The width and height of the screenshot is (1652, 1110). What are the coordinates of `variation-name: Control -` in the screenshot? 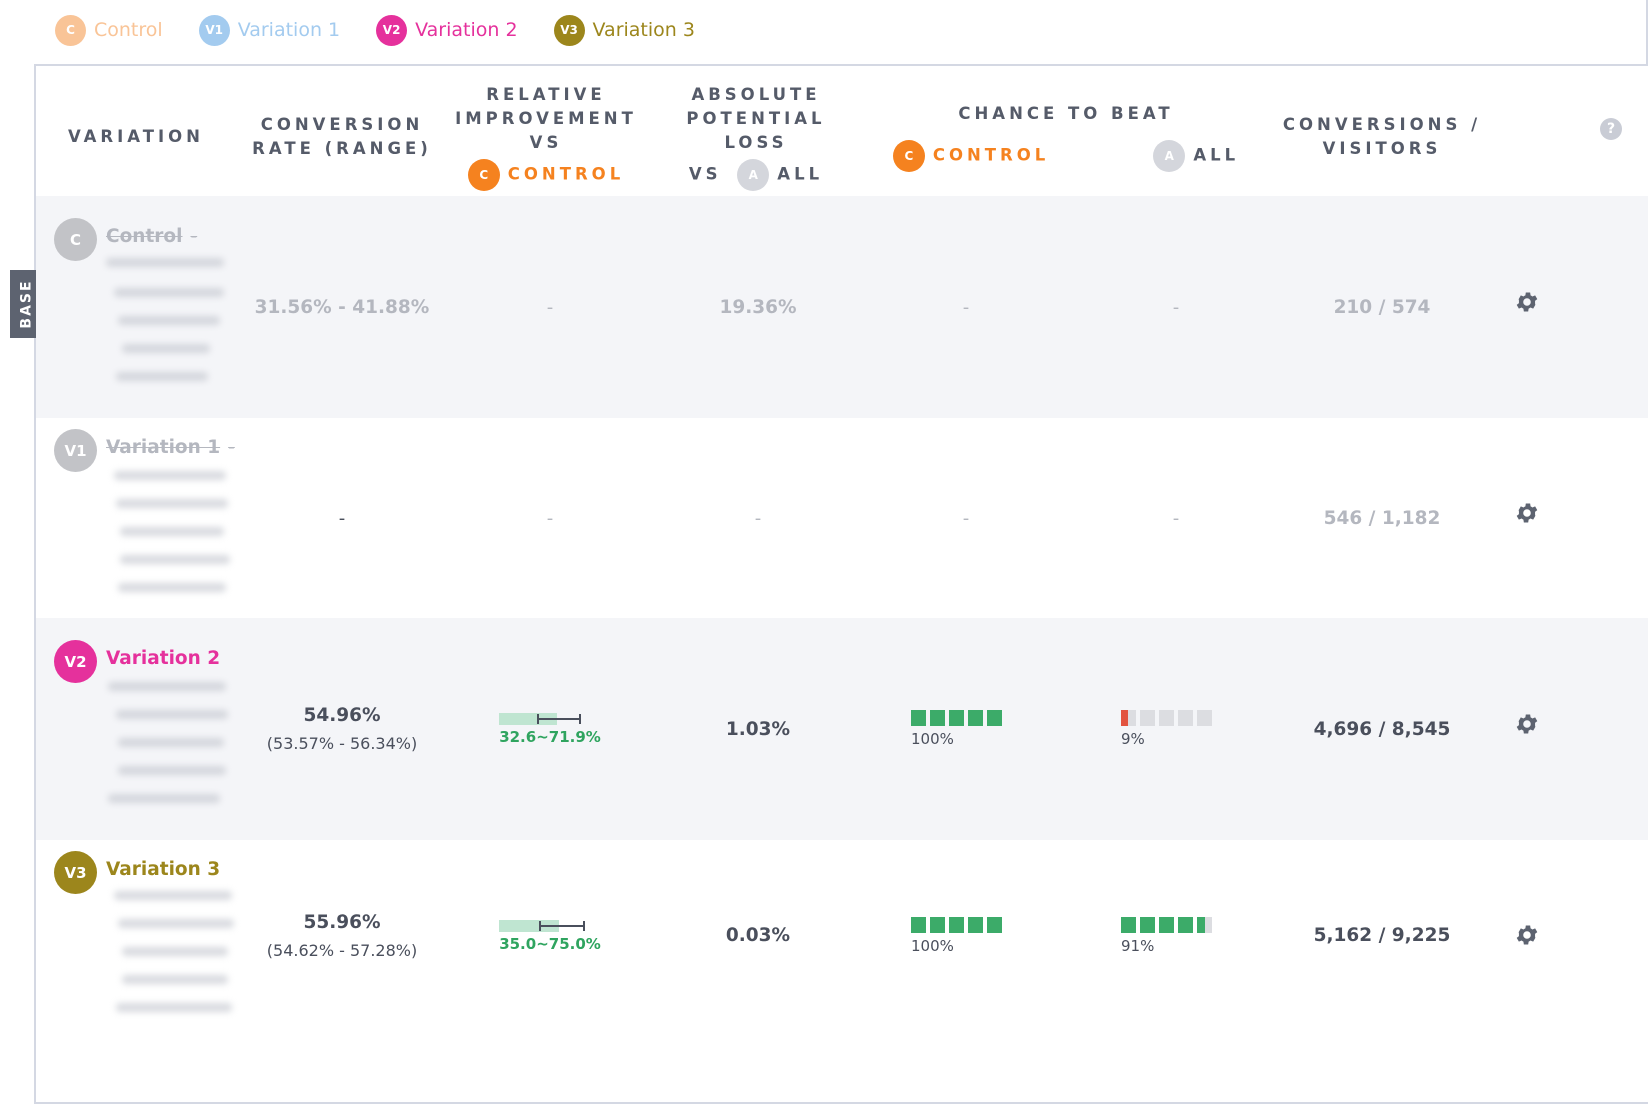 It's located at (152, 236).